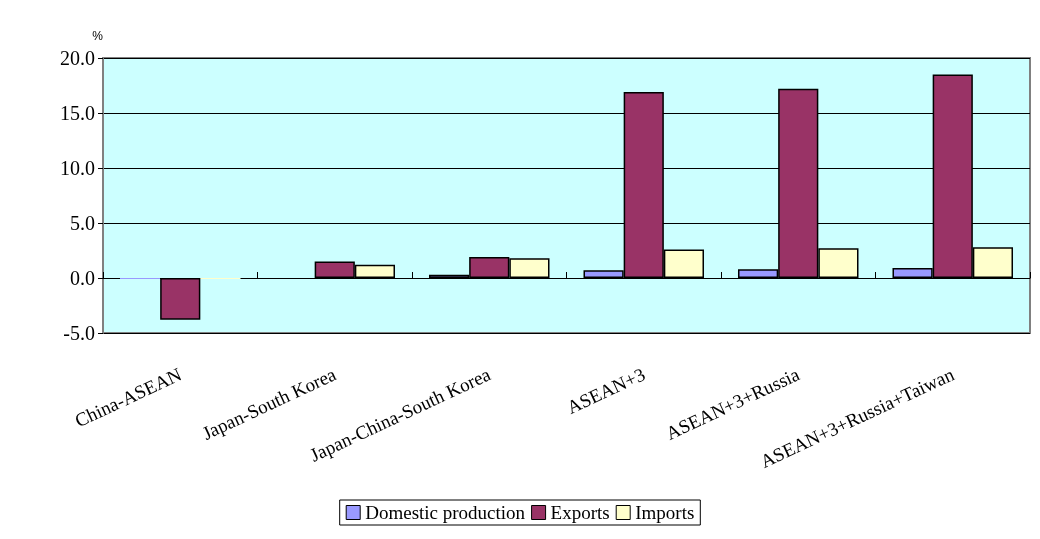  What do you see at coordinates (77, 168) in the screenshot?
I see `y-tick-label: 10.0` at bounding box center [77, 168].